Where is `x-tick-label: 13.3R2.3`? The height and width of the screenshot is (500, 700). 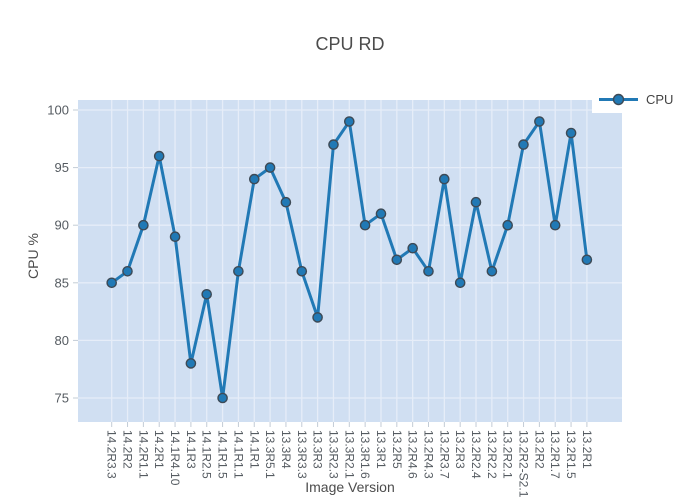 x-tick-label: 13.3R2.3 is located at coordinates (333, 454).